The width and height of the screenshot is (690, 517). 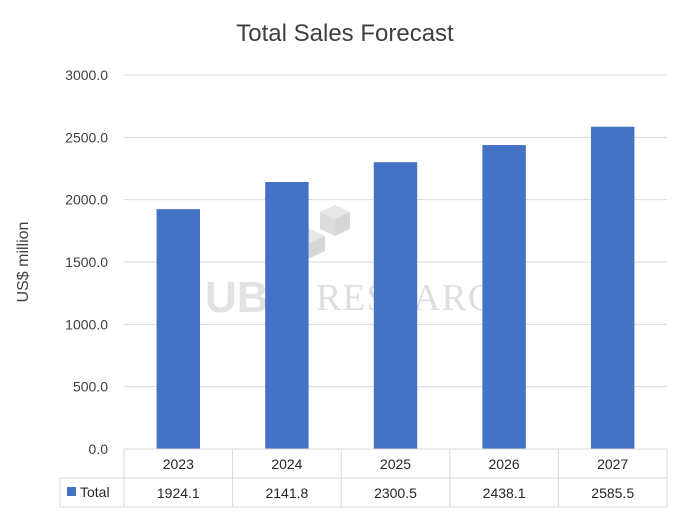 I want to click on x-tick-label: 2025, so click(x=395, y=464).